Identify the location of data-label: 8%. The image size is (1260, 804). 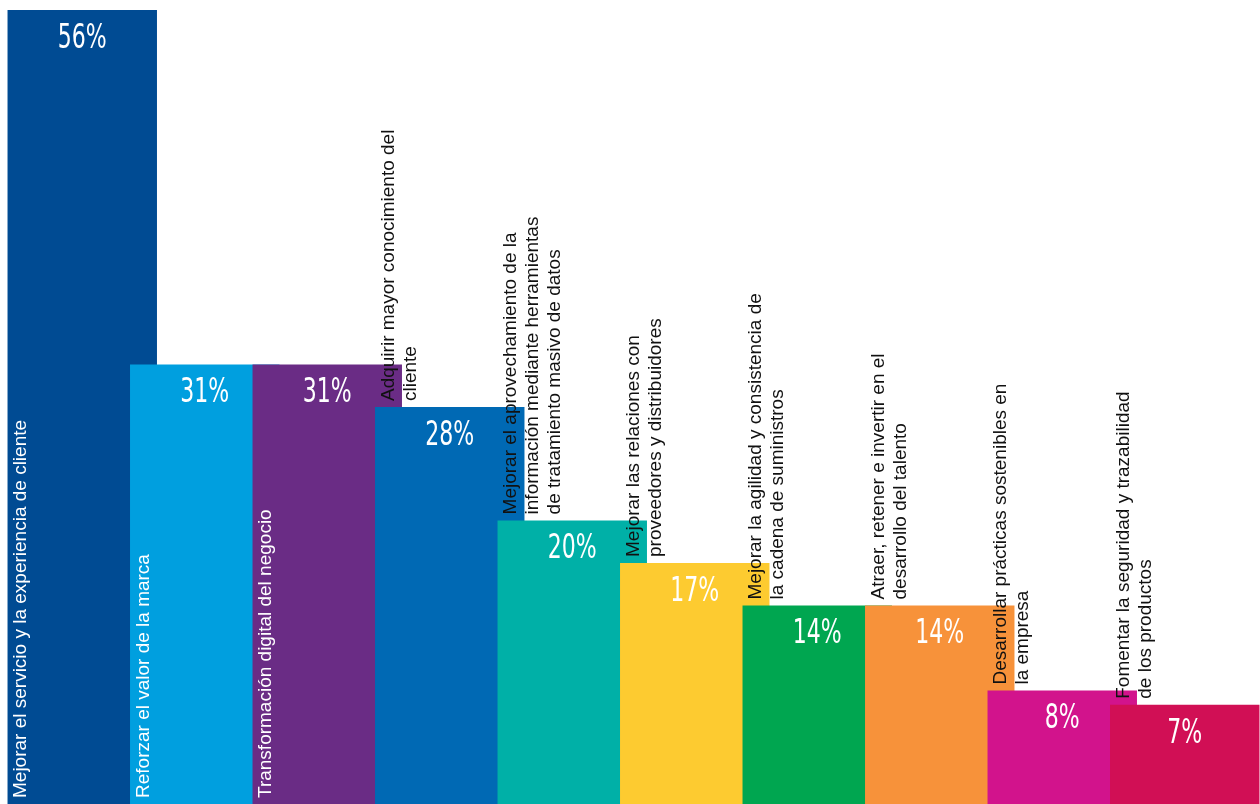
(1062, 717).